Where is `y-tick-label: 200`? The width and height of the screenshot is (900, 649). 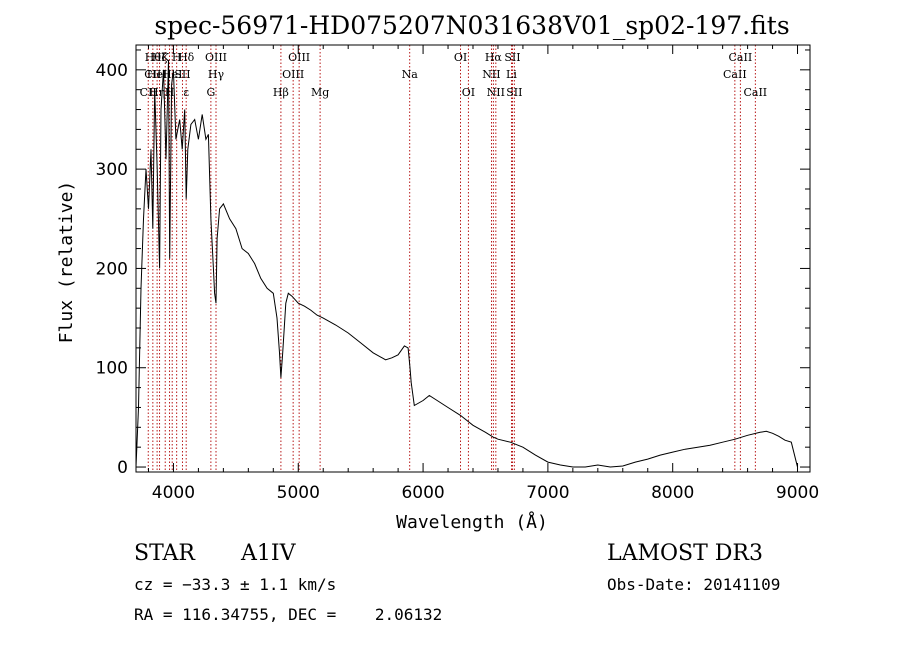 y-tick-label: 200 is located at coordinates (112, 269).